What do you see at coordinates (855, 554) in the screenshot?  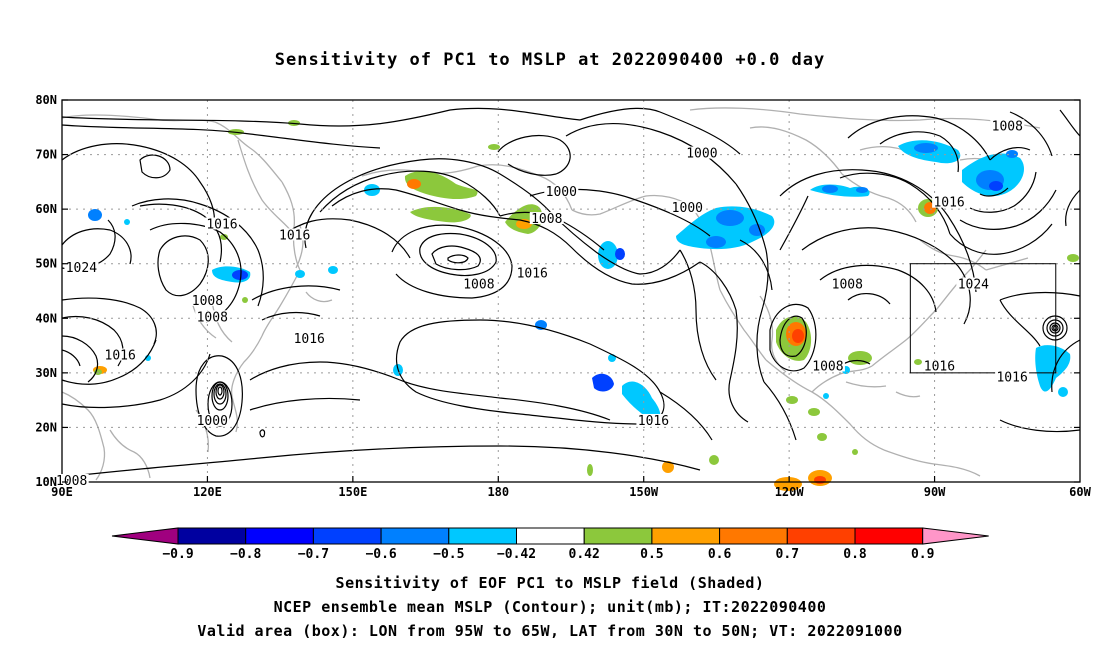 I see `colorbar-label: 0.8` at bounding box center [855, 554].